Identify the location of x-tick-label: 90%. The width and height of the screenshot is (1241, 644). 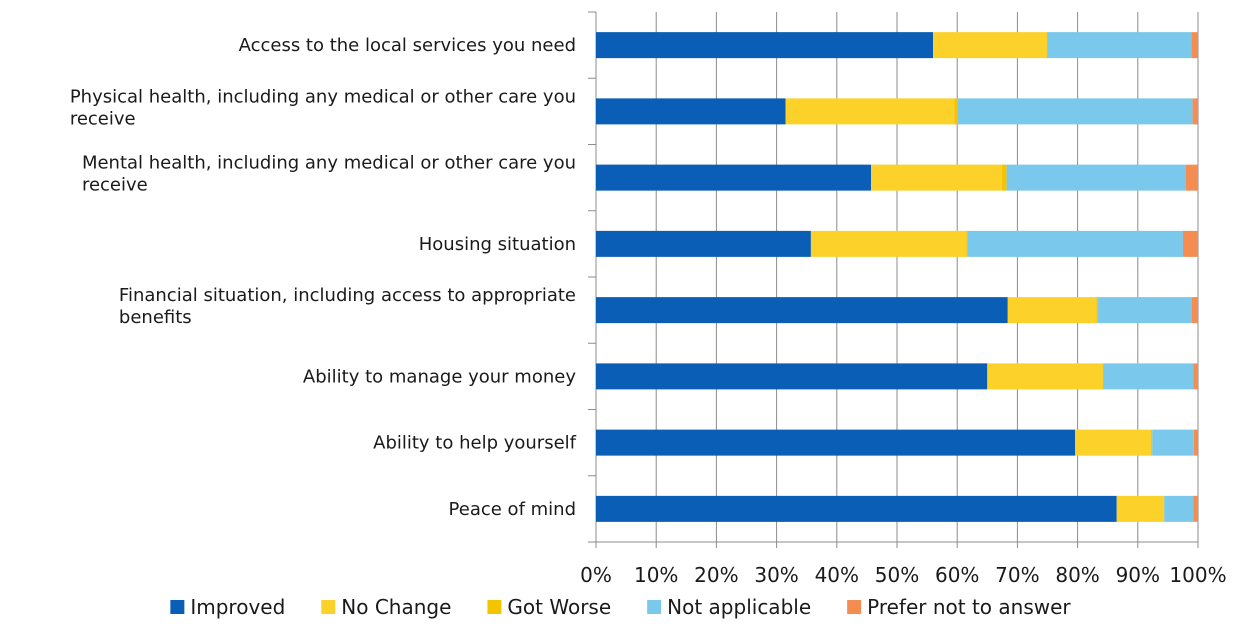
(1138, 575).